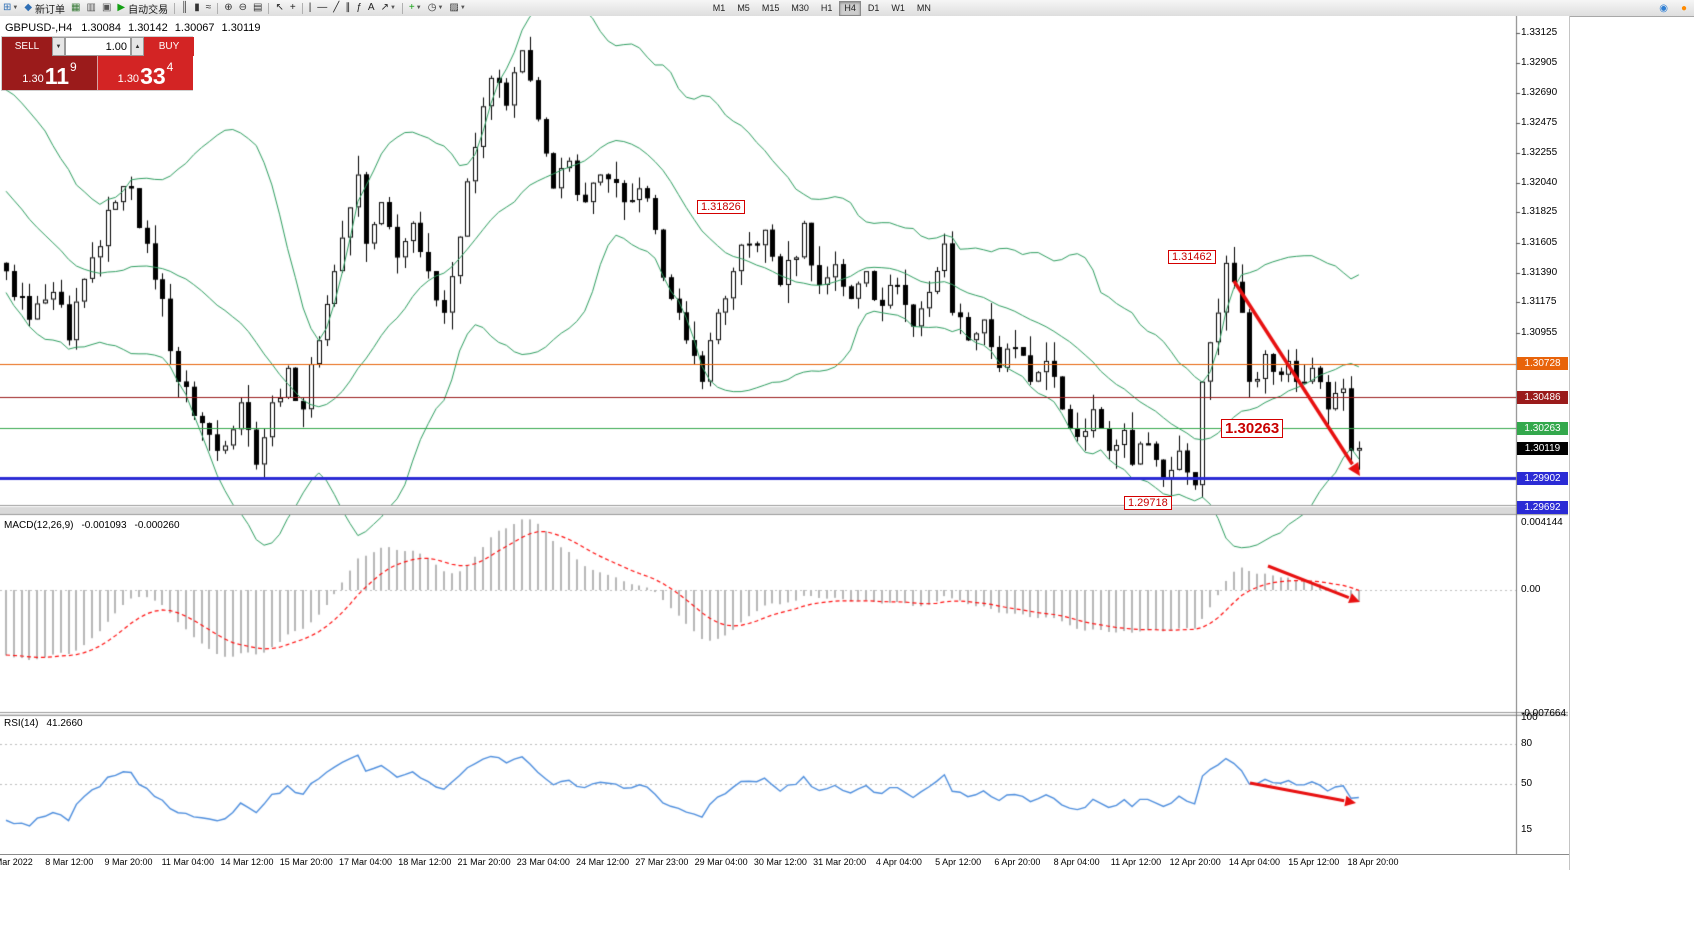 This screenshot has width=1694, height=936. Describe the element at coordinates (28, 7) in the screenshot. I see `new-order-button: ◆` at that location.